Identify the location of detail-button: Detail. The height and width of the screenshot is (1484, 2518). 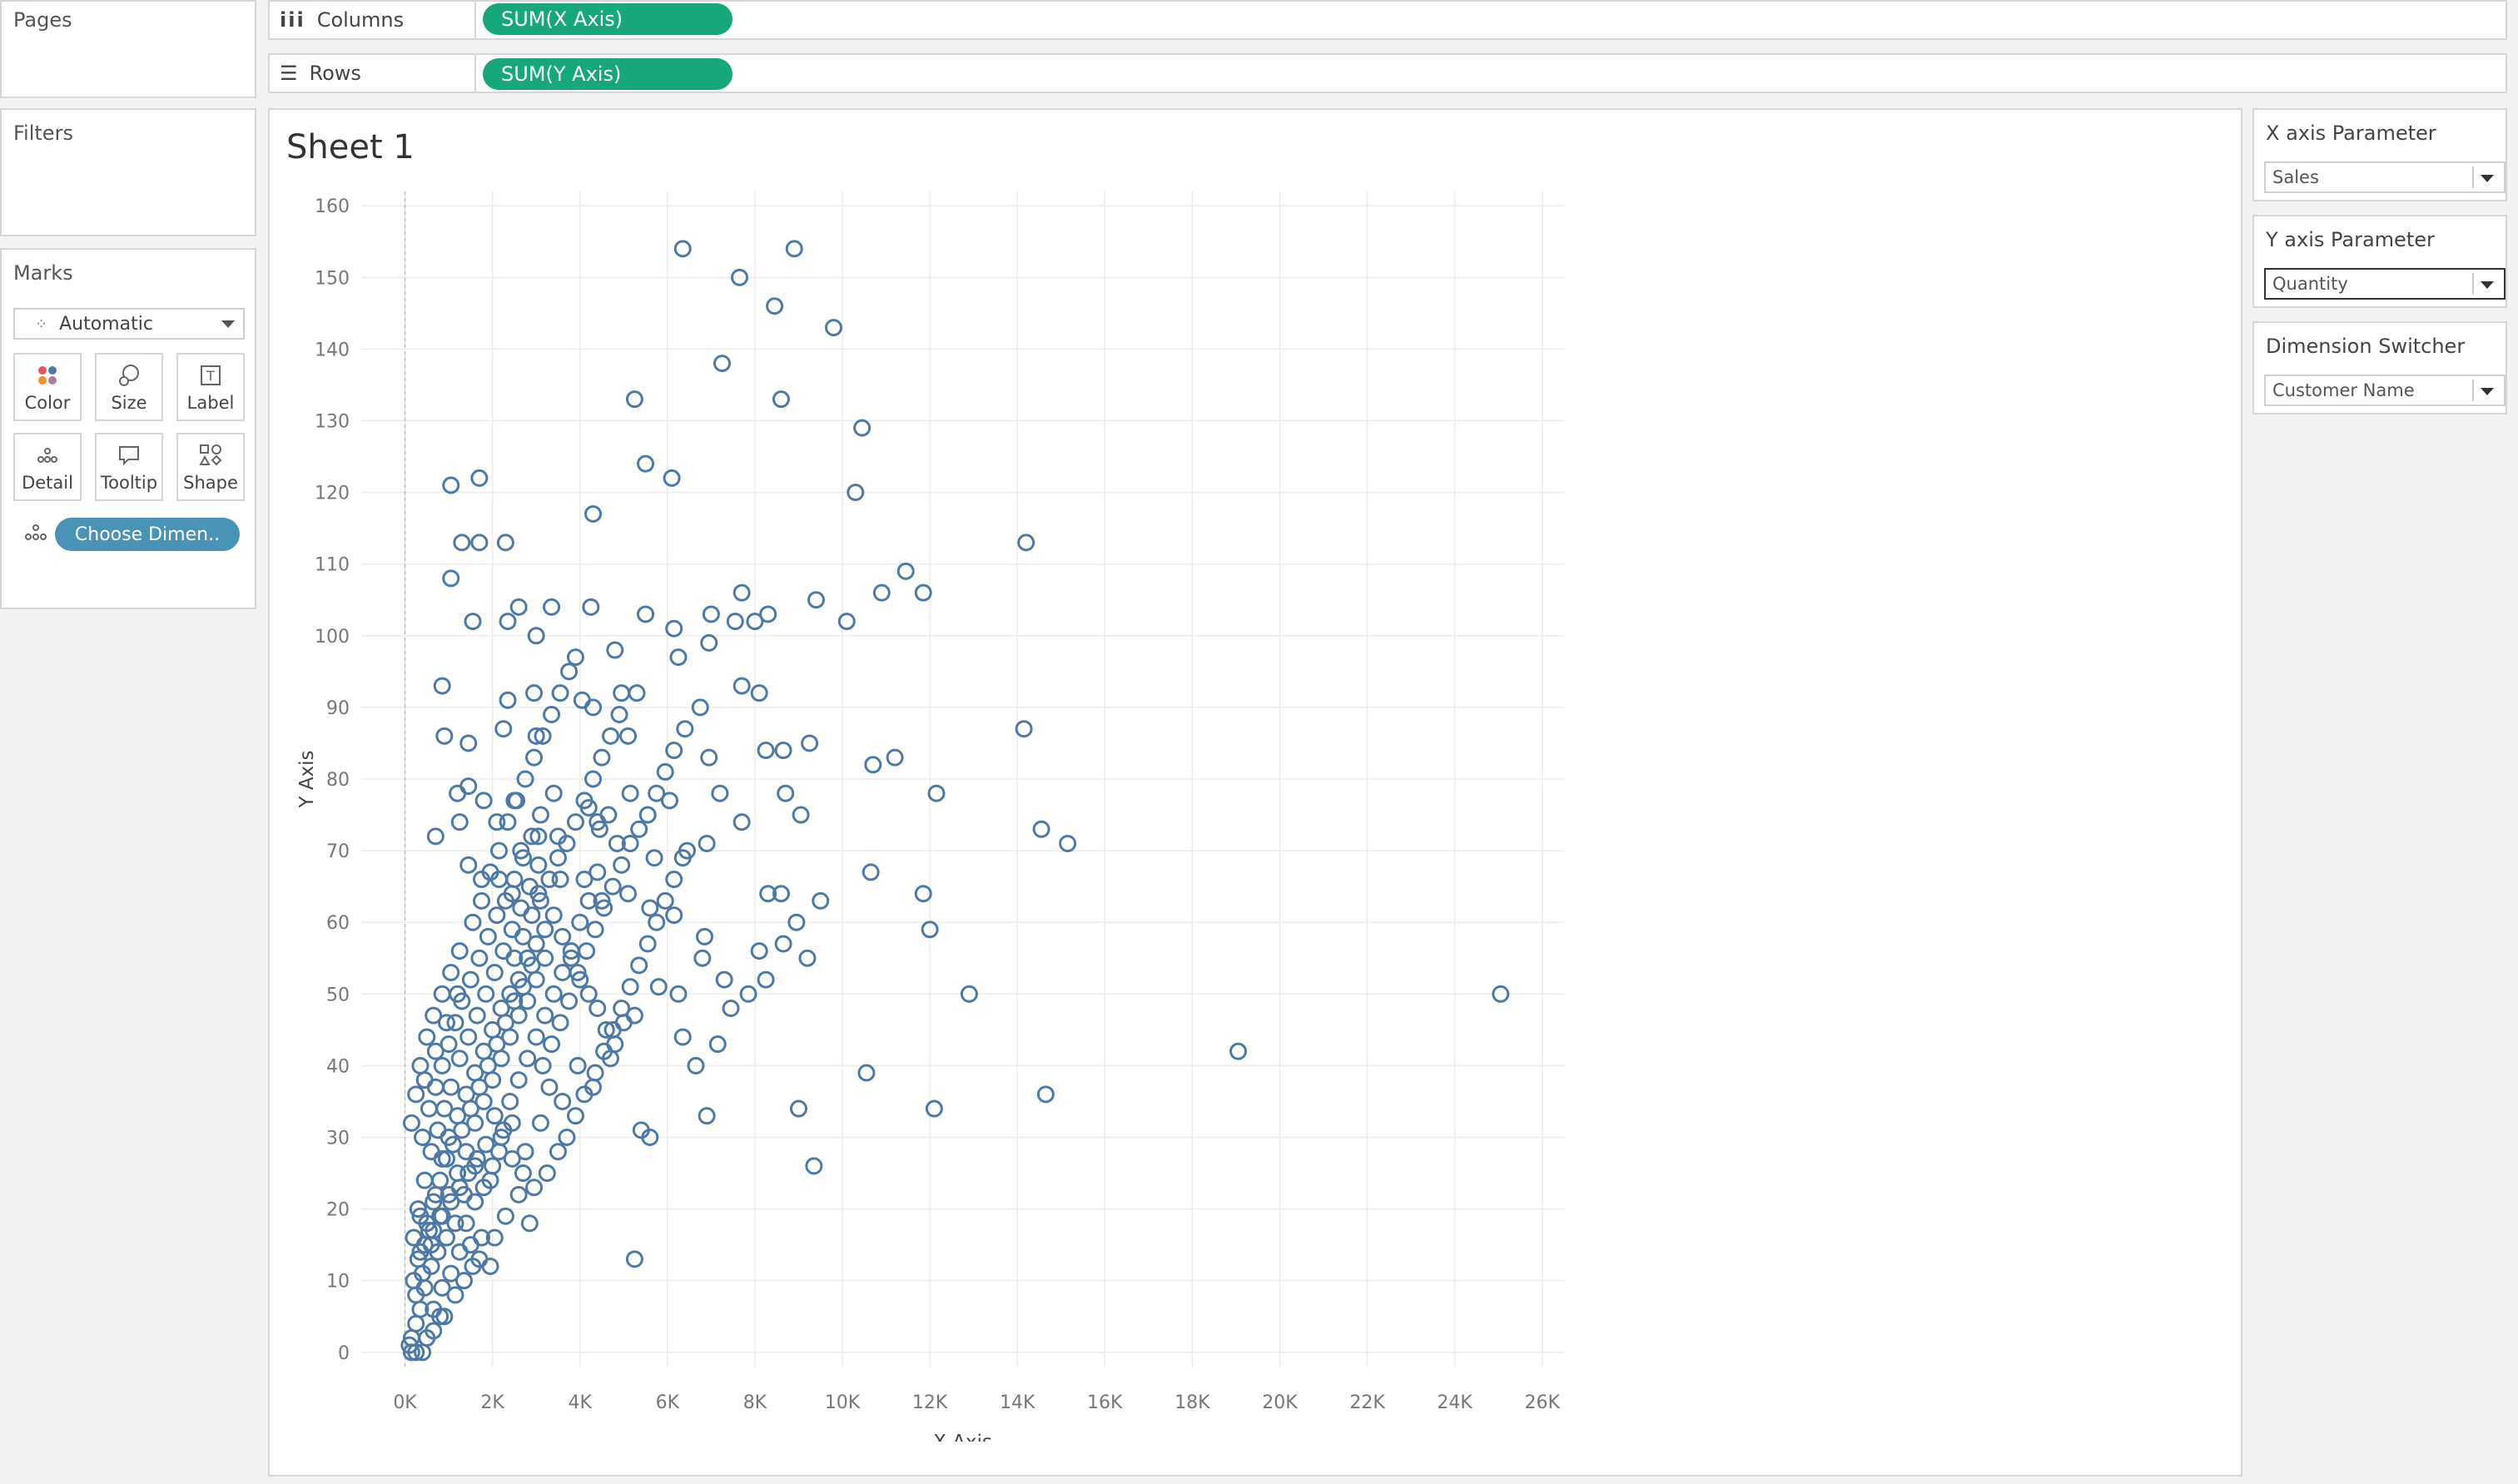
(48, 467).